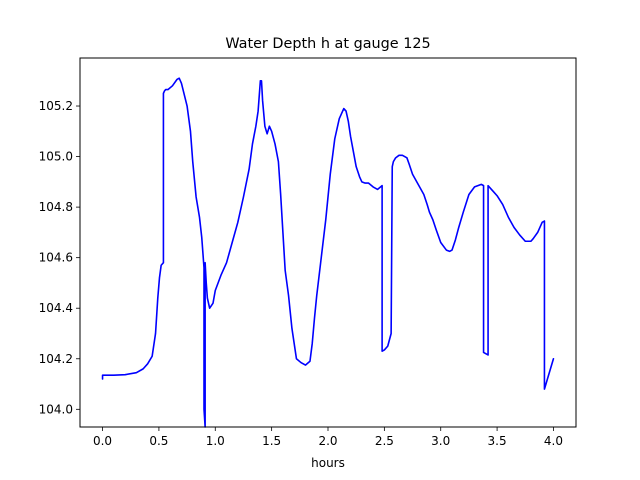 This screenshot has height=480, width=640. Describe the element at coordinates (56, 106) in the screenshot. I see `y-tick-label: 105.2` at that location.